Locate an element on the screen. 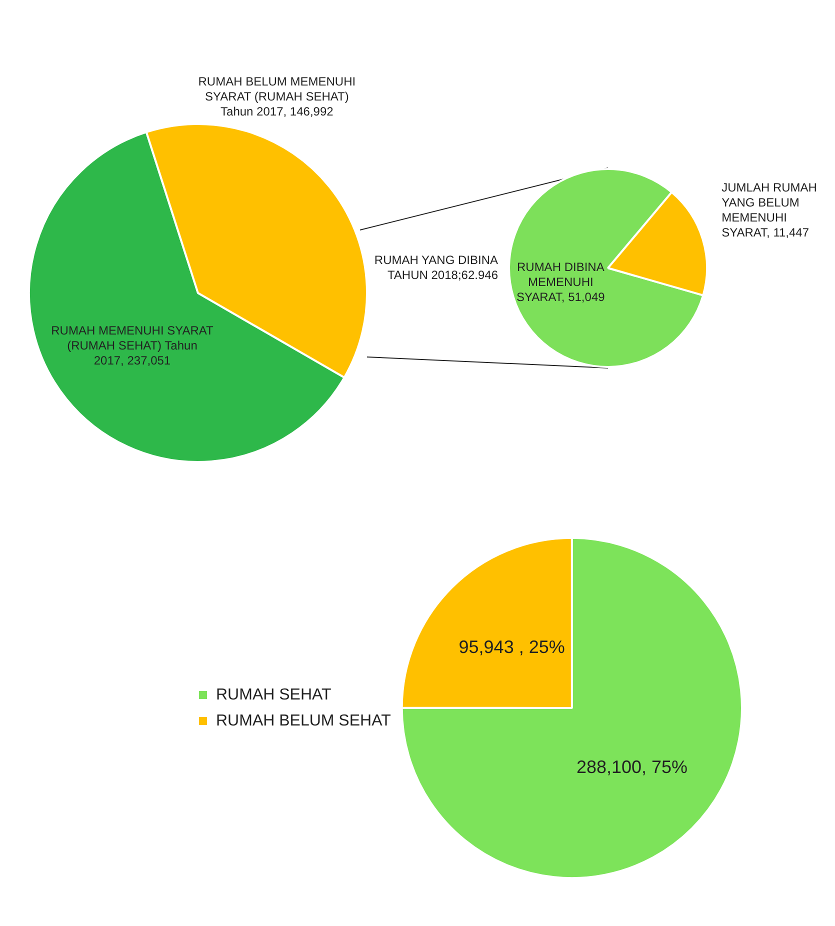 This screenshot has width=835, height=926. slice-label: JUMLAH RUMAH YANG BELUM MEMENUHI SYARAT, 11,447 is located at coordinates (769, 210).